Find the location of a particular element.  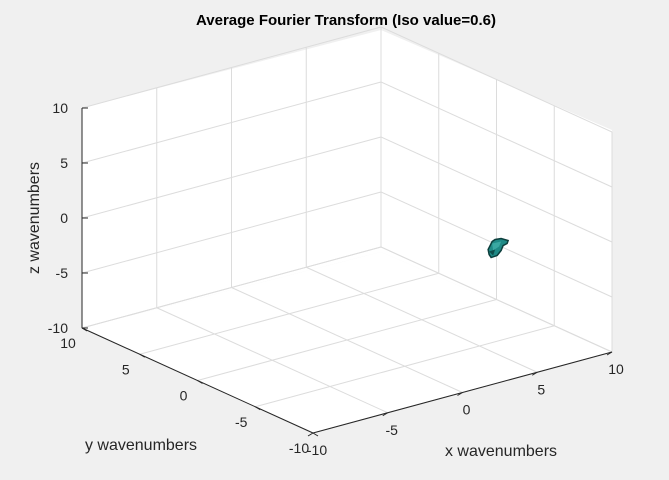

isosurface-shadow is located at coordinates (492, 252).